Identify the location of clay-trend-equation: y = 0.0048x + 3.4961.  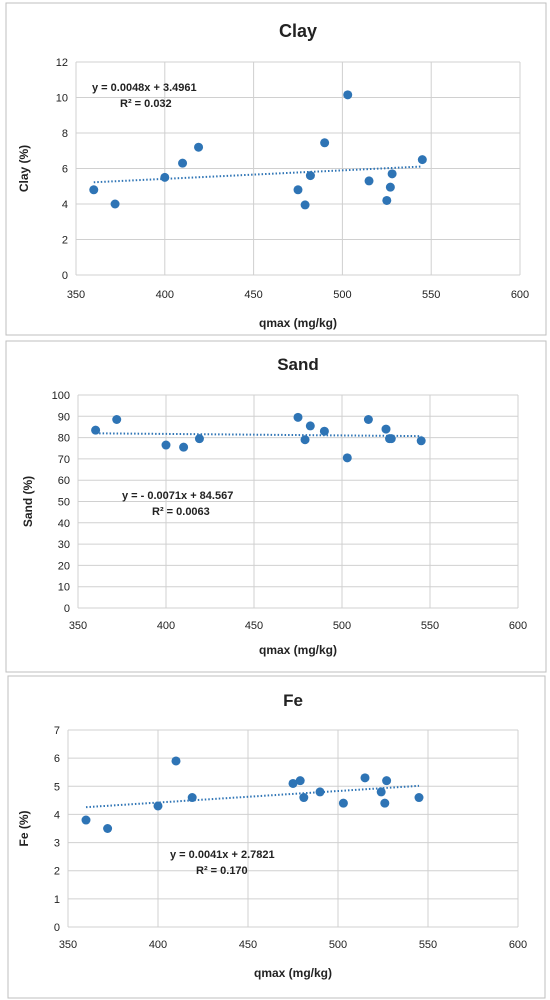
(144, 88).